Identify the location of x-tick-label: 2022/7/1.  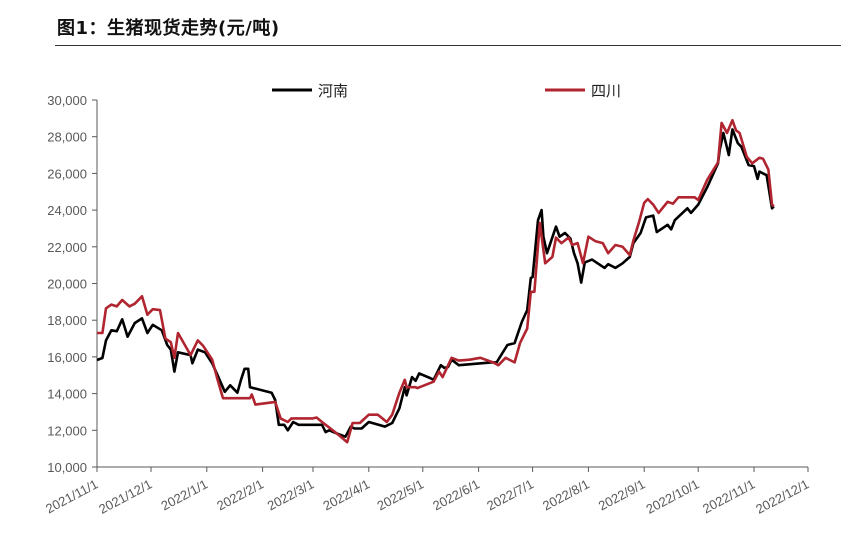
(510, 494).